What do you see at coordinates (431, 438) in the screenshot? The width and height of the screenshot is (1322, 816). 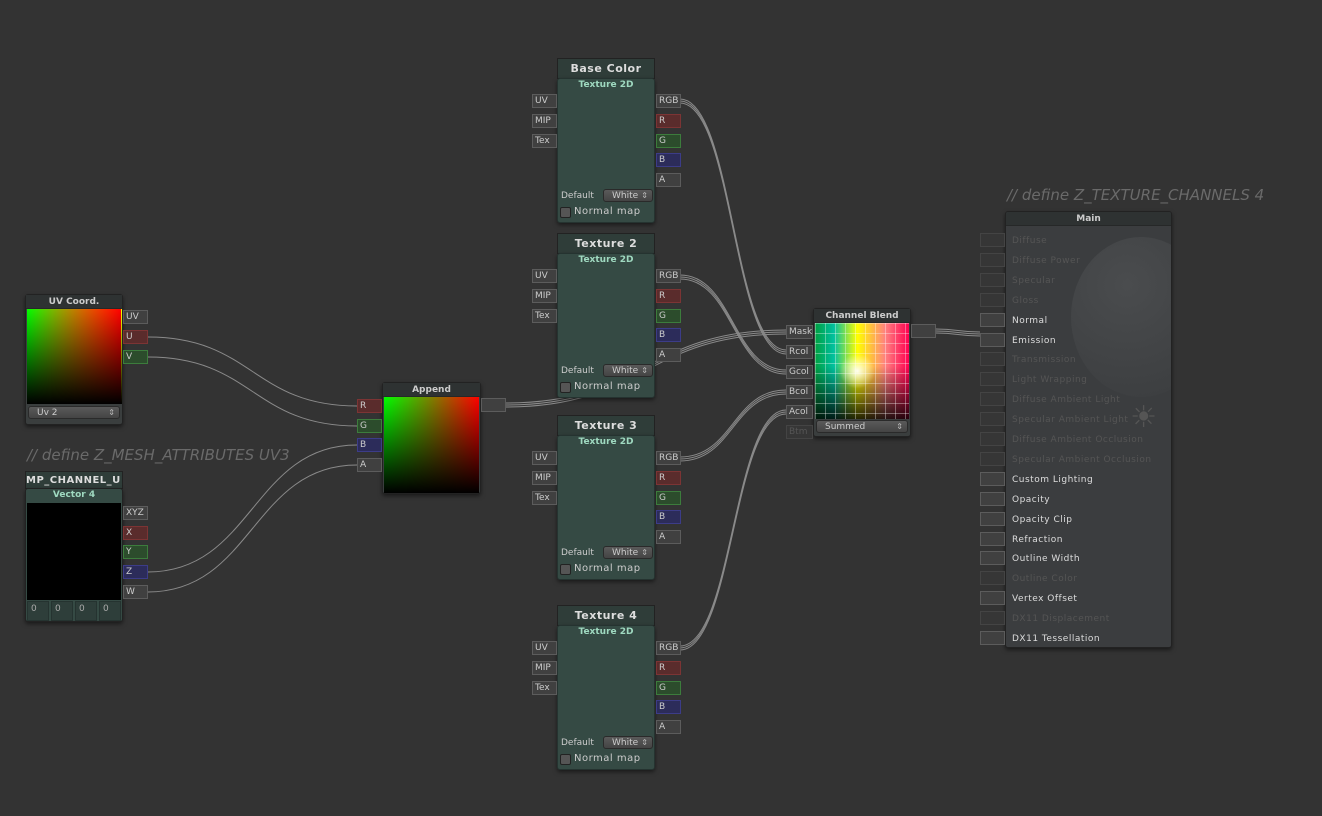 I see `append-node: Append` at bounding box center [431, 438].